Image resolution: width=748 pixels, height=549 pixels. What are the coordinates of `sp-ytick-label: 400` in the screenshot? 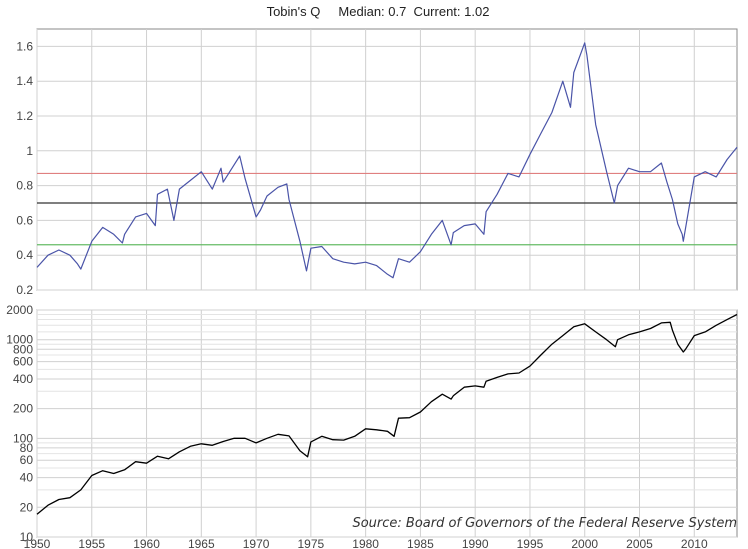 It's located at (23, 379).